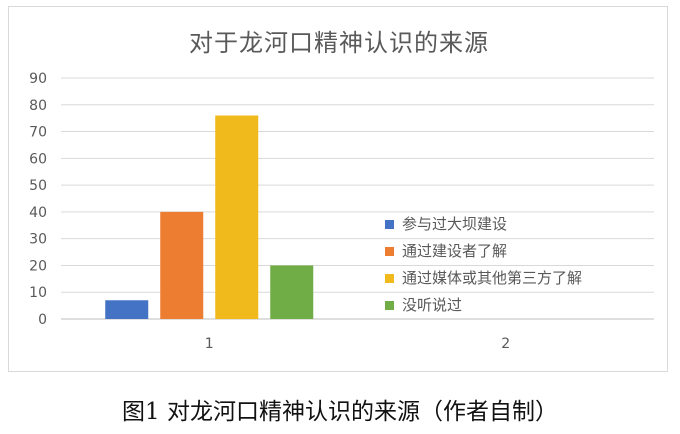 Image resolution: width=680 pixels, height=434 pixels. Describe the element at coordinates (455, 251) in the screenshot. I see `legend-label: 通过建设者了解` at that location.